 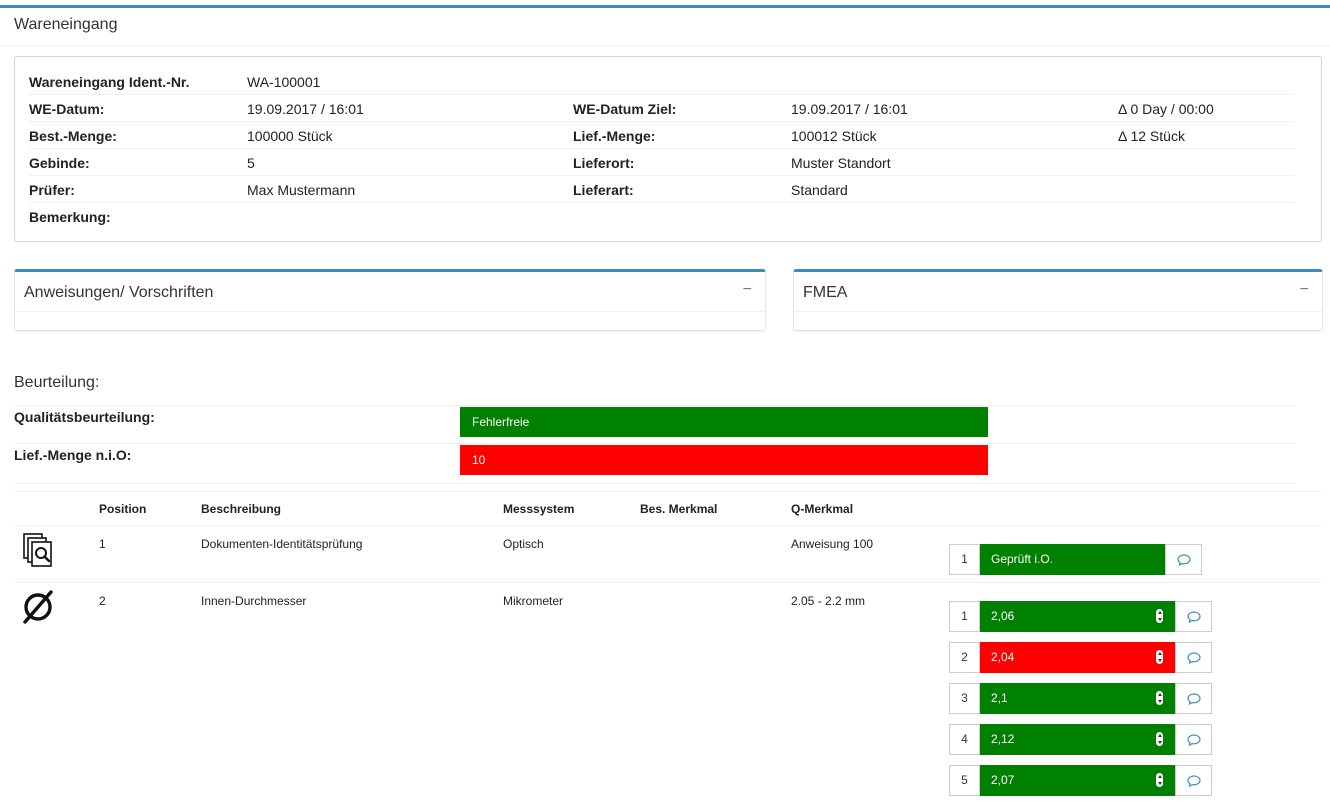 I want to click on col-header-description: Beschreibung, so click(x=241, y=509).